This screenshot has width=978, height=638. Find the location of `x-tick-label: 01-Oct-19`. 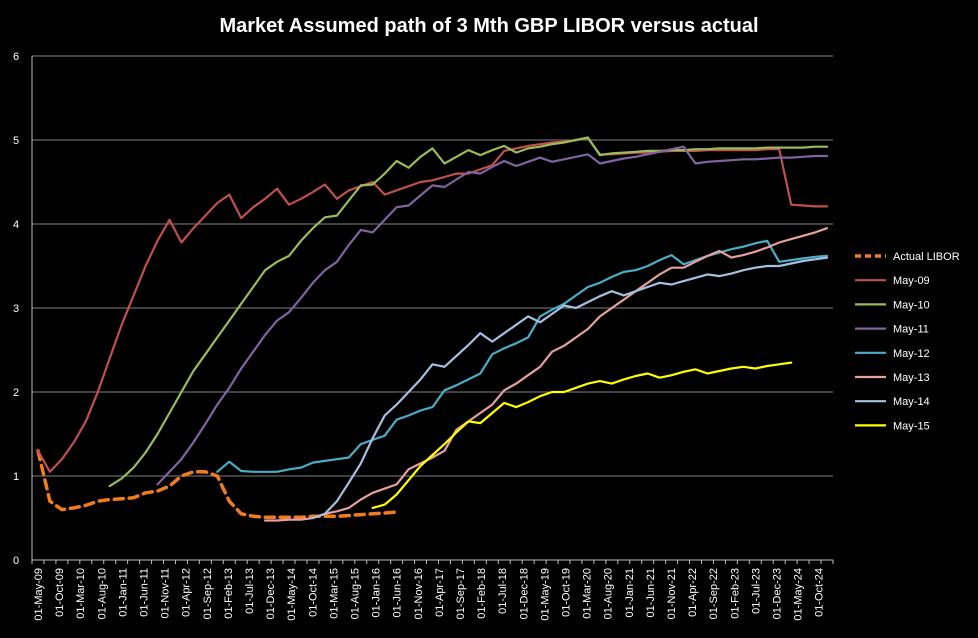

x-tick-label: 01-Oct-19 is located at coordinates (567, 592).